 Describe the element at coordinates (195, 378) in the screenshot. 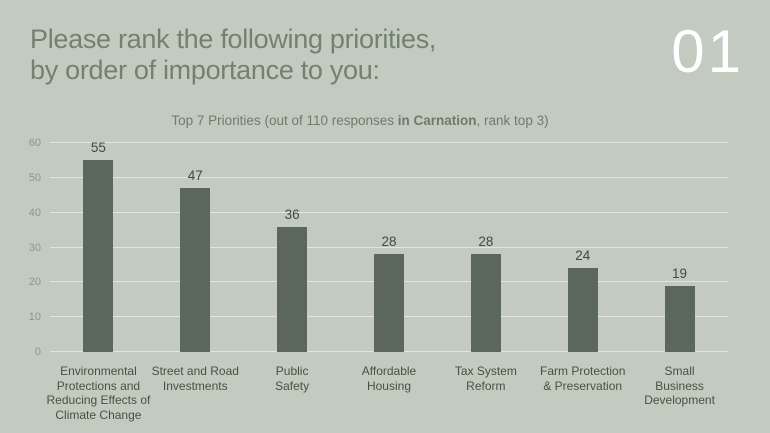

I see `category-label: Street and Road Investments` at that location.